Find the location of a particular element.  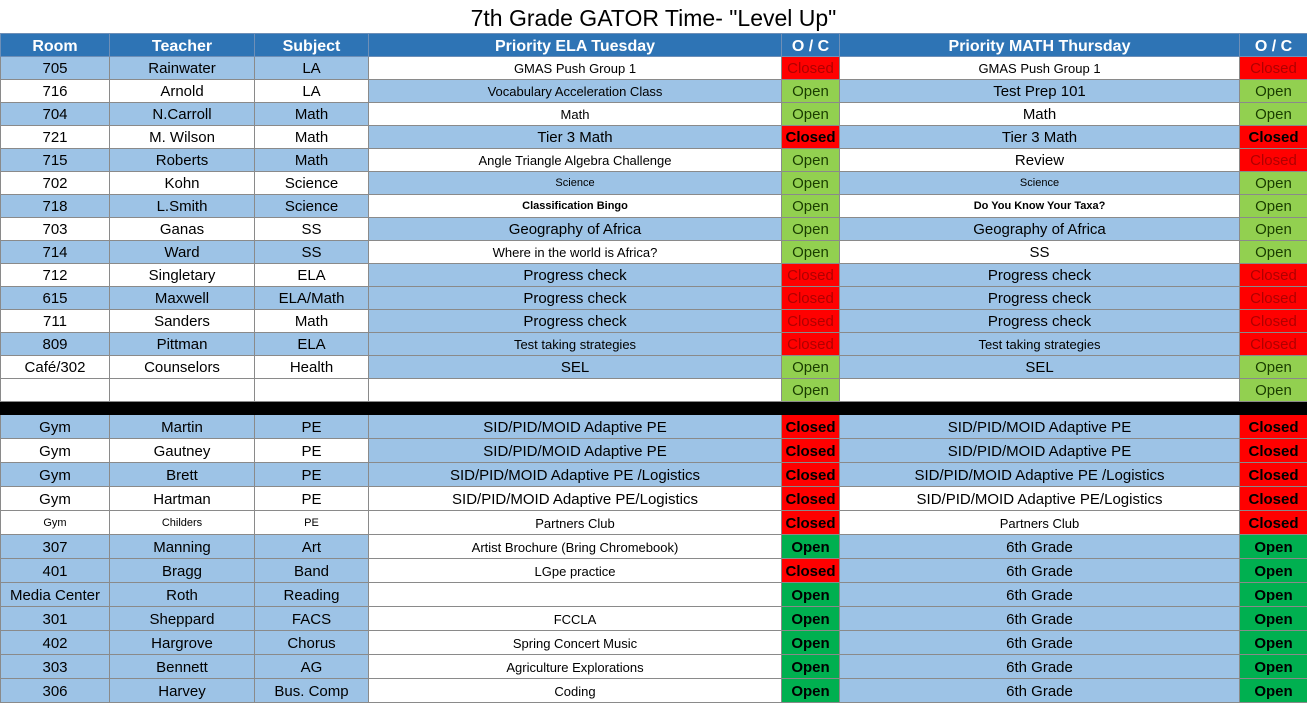

ela-activity-cell: Test taking strategies is located at coordinates (575, 344).